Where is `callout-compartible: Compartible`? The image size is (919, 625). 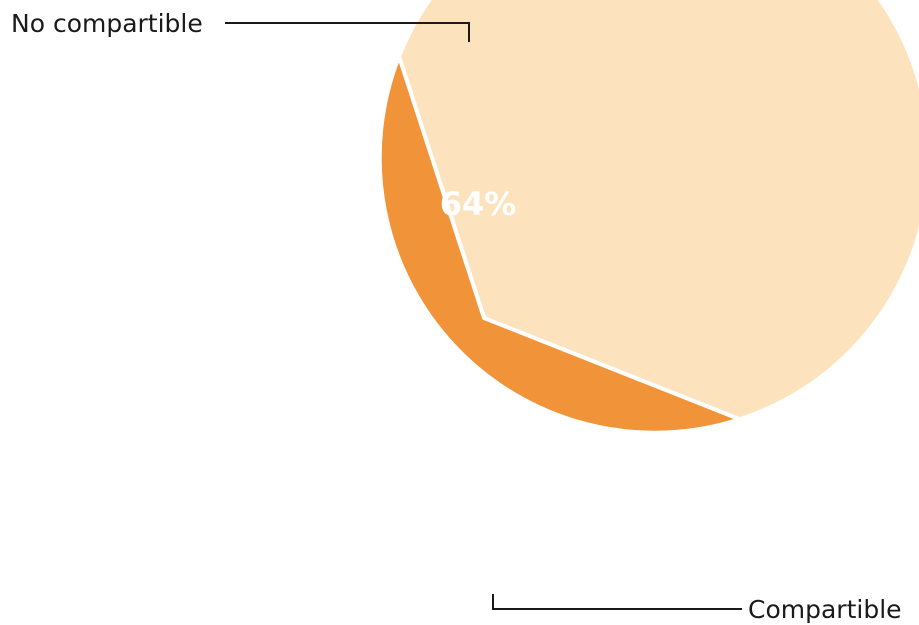
callout-compartible: Compartible is located at coordinates (697, 609).